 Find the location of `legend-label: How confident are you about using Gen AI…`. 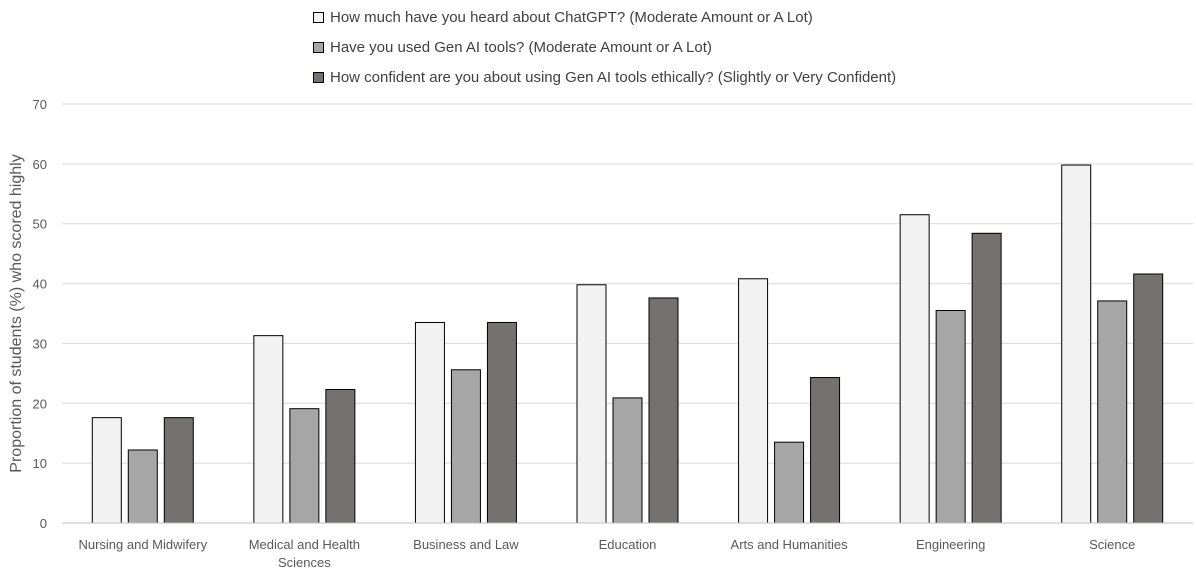

legend-label: How confident are you about using Gen AI… is located at coordinates (613, 77).